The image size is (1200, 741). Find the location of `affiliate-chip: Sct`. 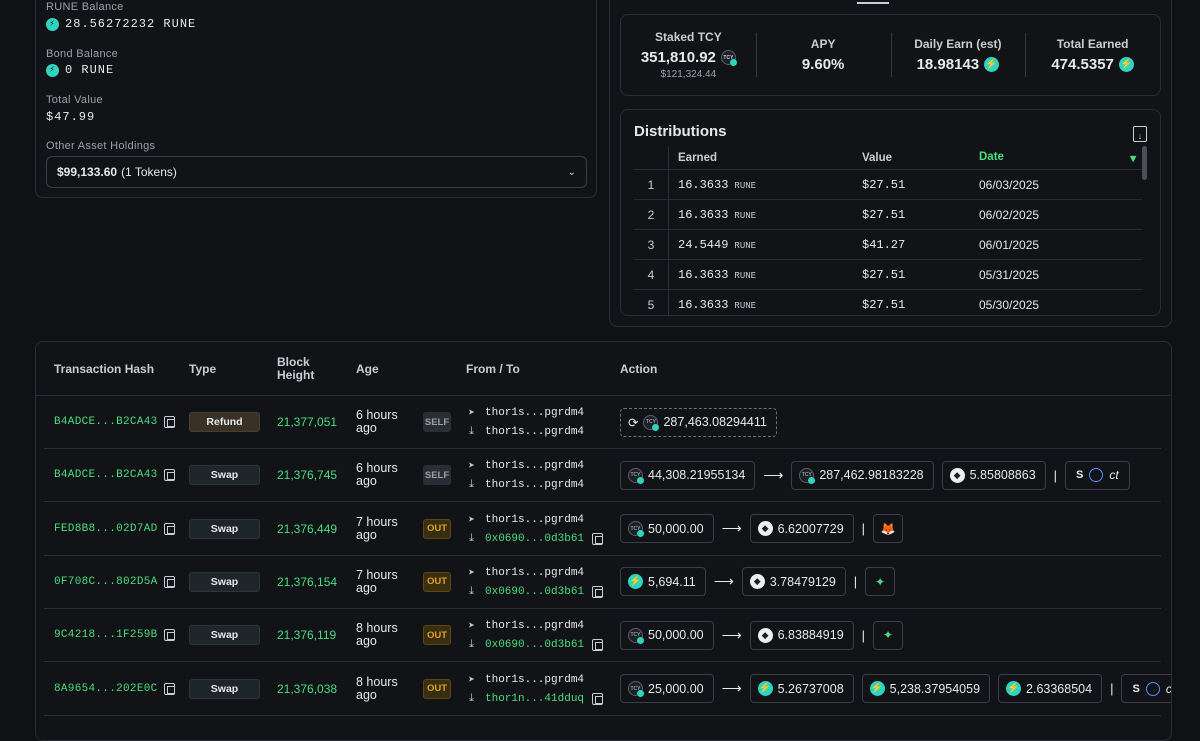

affiliate-chip: Sct is located at coordinates (1146, 688).